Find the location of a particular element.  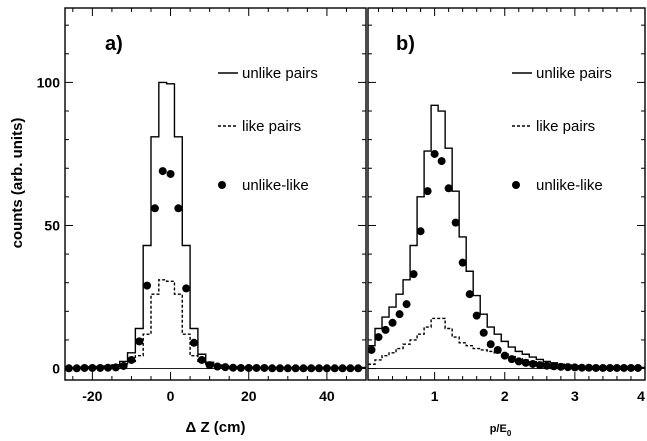

x-axis-subscript: 0 is located at coordinates (509, 433).